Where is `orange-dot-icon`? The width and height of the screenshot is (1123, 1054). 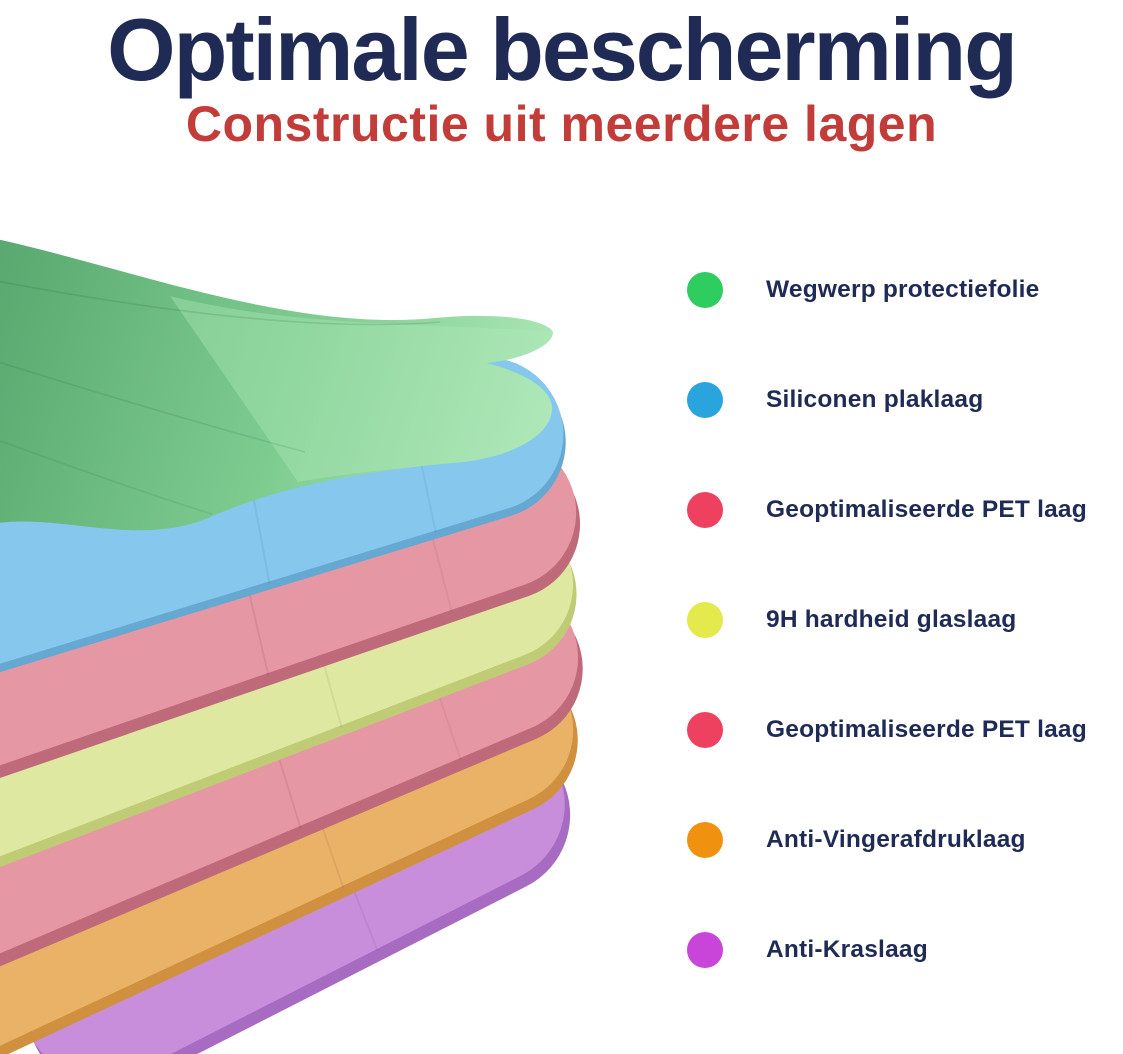 orange-dot-icon is located at coordinates (705, 840).